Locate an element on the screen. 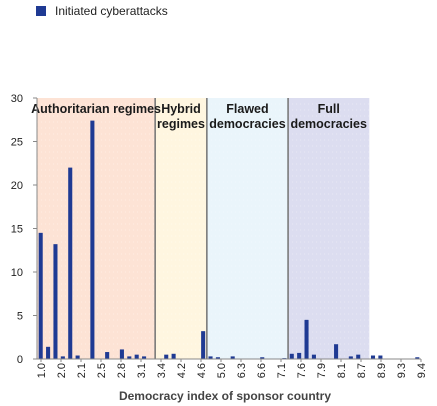  y-tick-label: 20 is located at coordinates (17, 186).